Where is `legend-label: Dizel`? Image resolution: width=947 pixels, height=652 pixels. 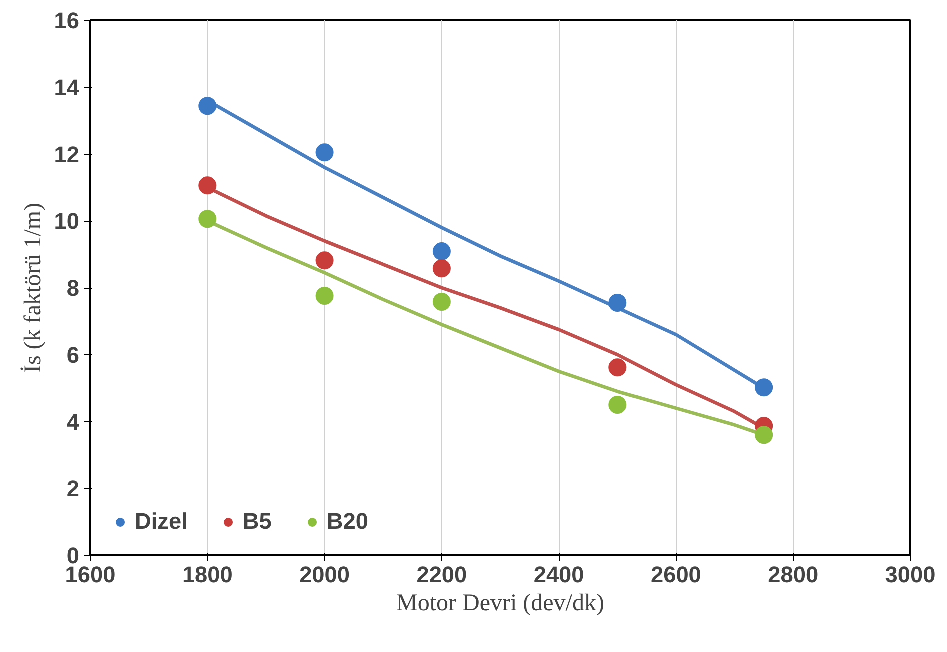 legend-label: Dizel is located at coordinates (161, 521).